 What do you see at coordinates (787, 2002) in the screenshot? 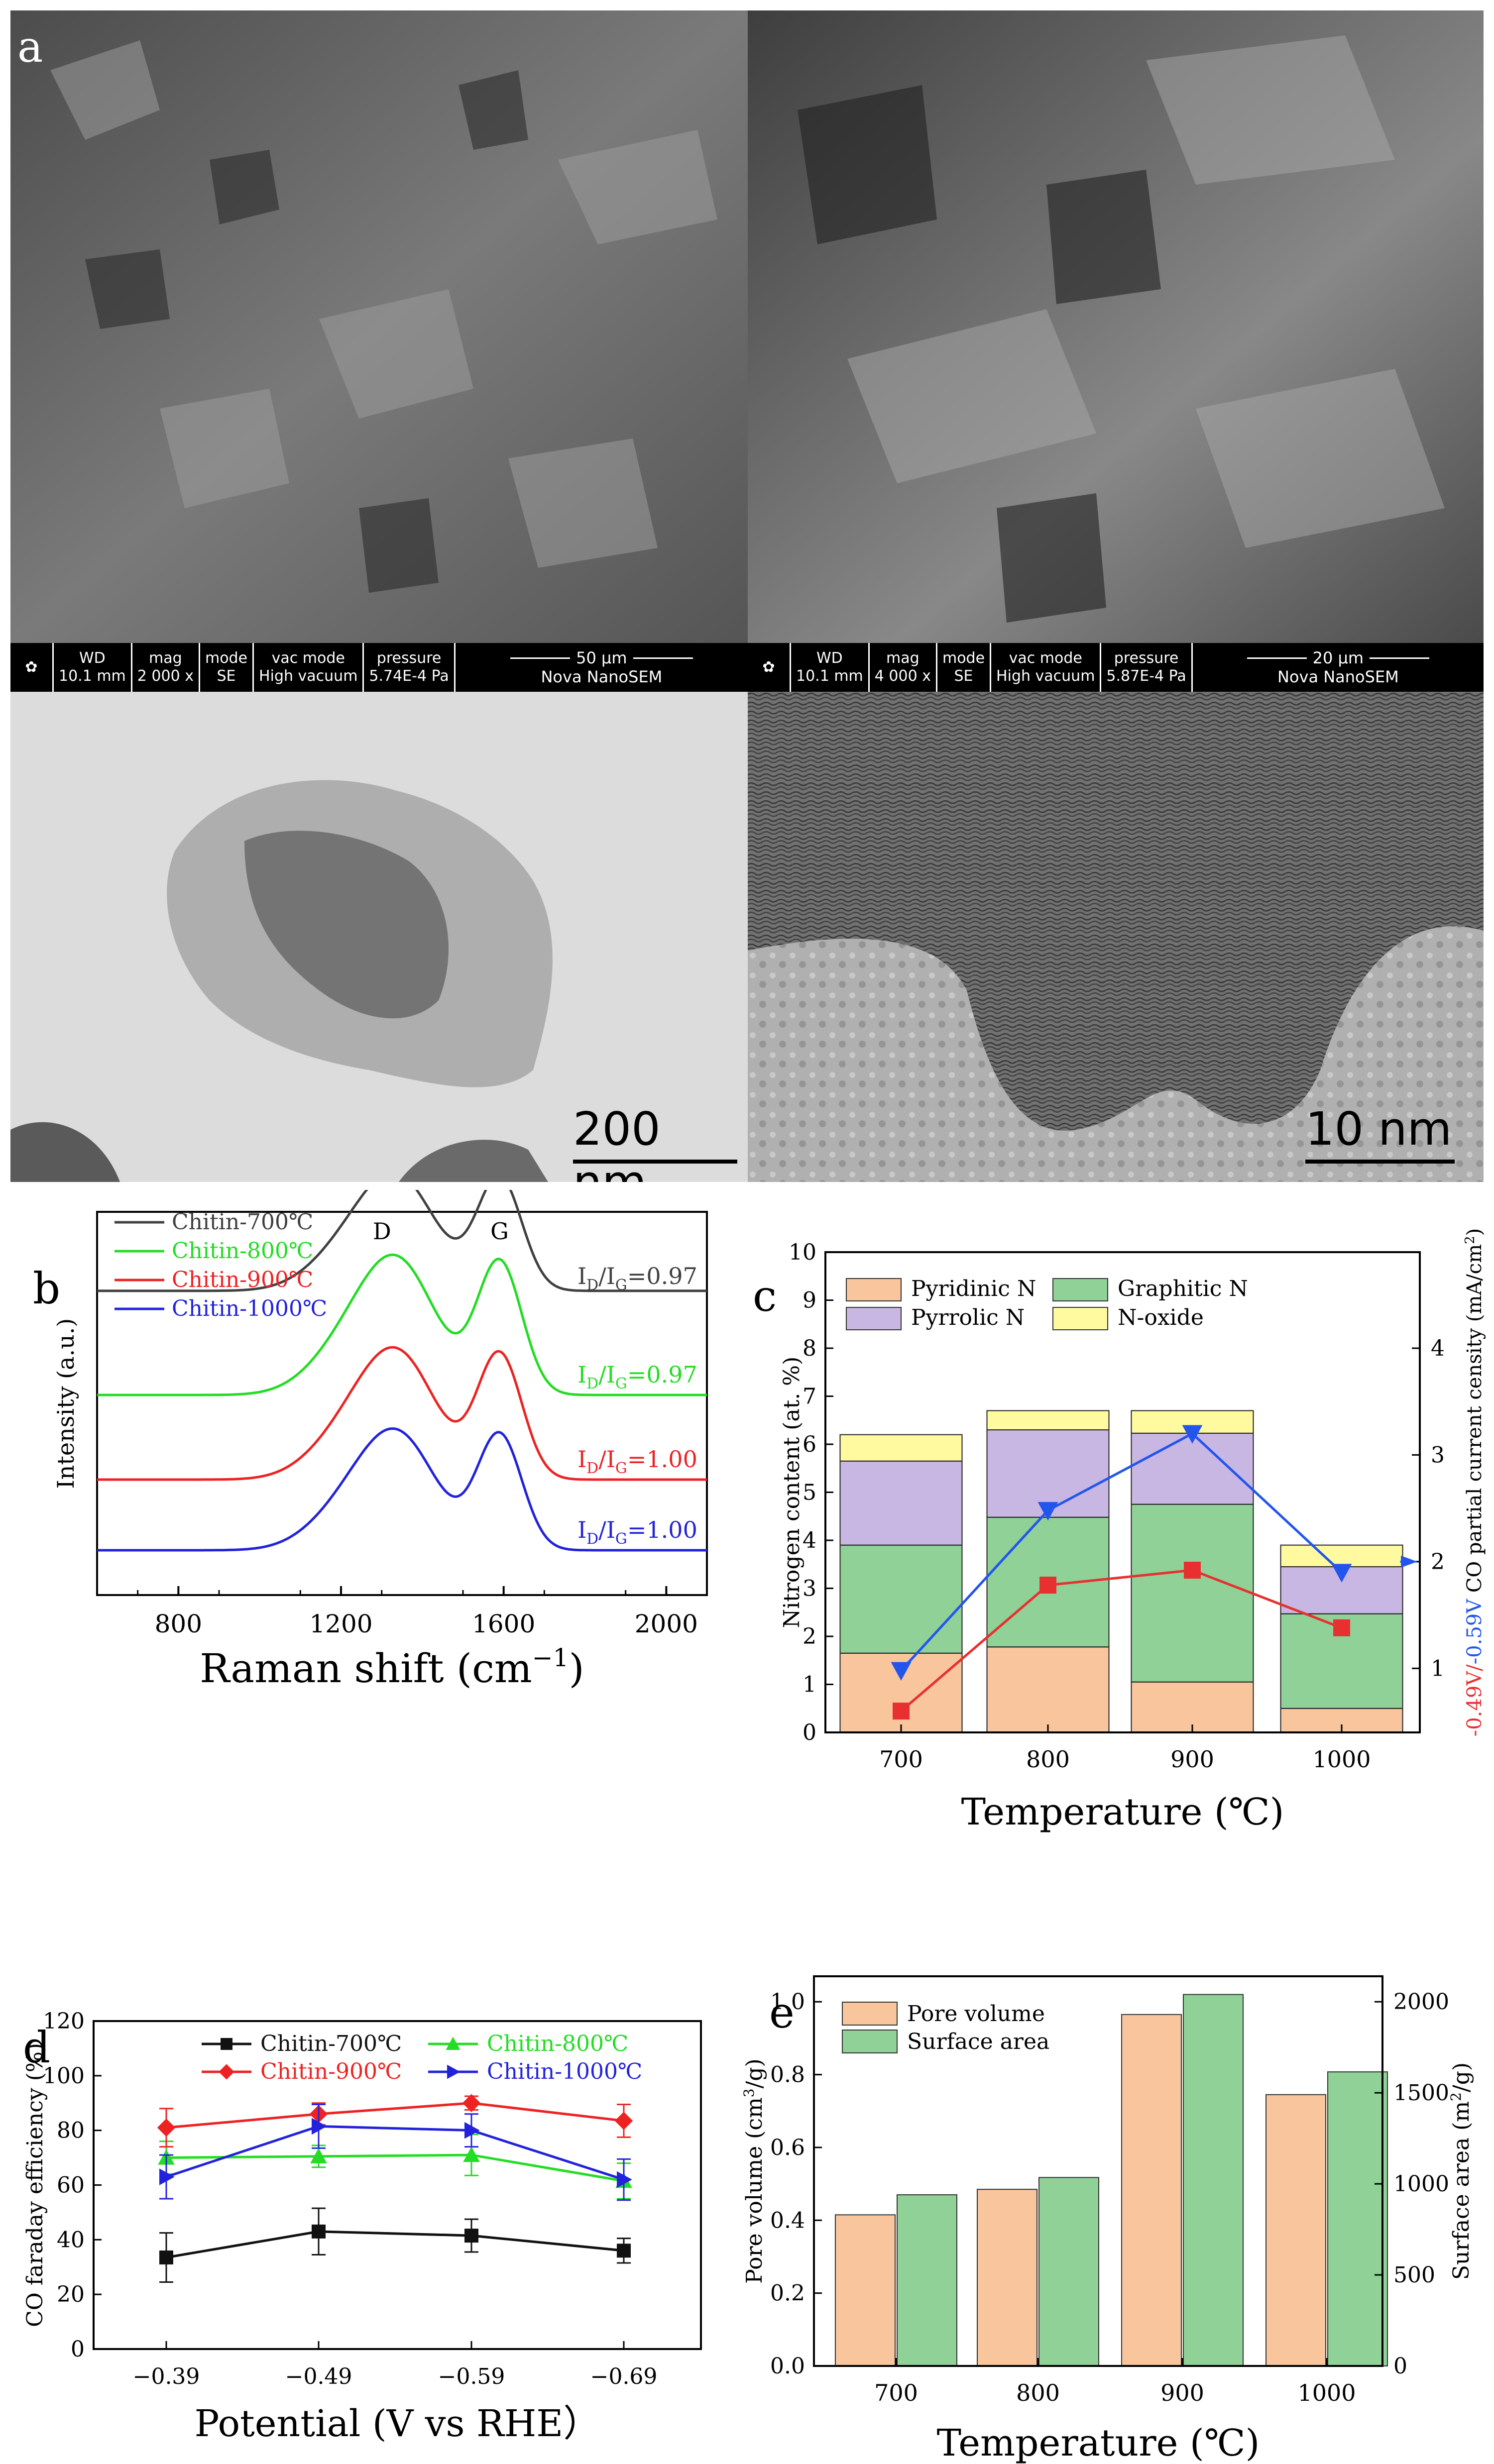
I see `pore-ytick-label: 1.0` at bounding box center [787, 2002].